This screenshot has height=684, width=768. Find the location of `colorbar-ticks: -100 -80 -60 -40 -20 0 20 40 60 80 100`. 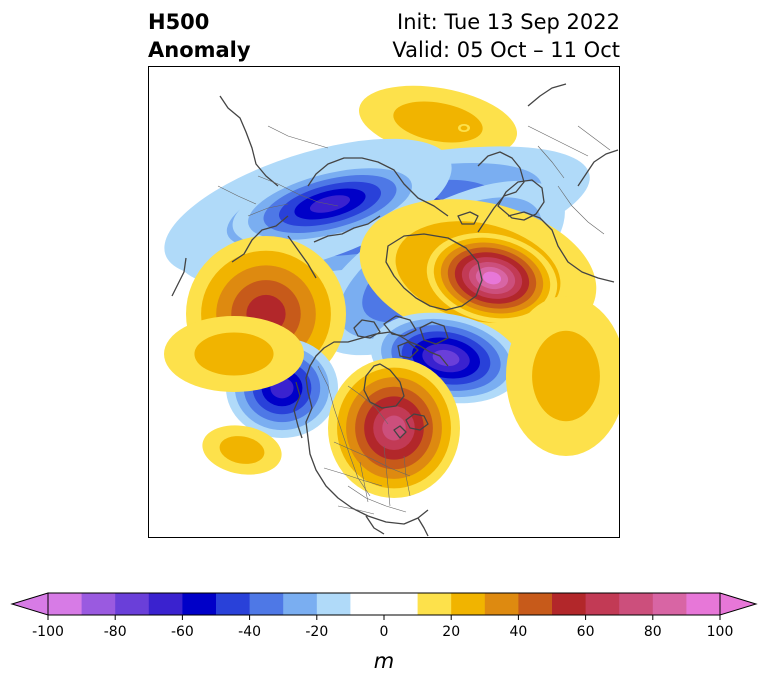

colorbar-ticks: -100 -80 -60 -40 -20 0 20 40 60 80 100 is located at coordinates (382, 627).